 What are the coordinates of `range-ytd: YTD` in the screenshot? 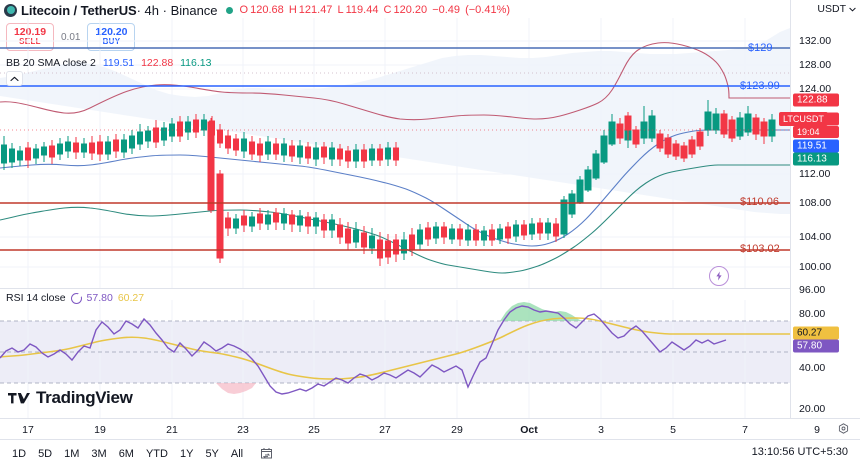 It's located at (156, 453).